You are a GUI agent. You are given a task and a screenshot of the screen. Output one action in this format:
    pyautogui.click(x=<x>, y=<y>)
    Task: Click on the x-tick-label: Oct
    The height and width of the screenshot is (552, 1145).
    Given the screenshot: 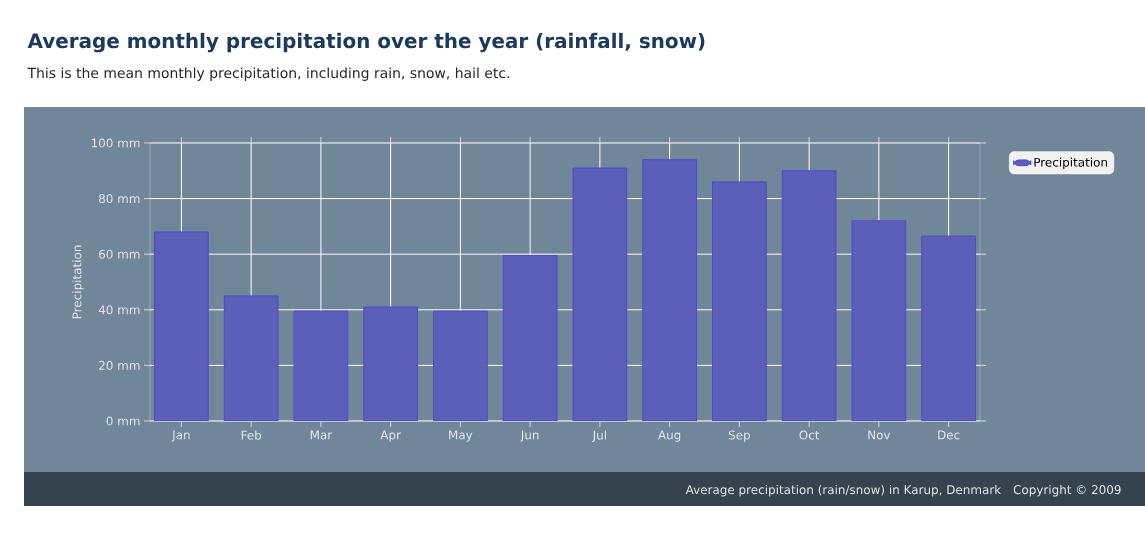 What is the action you would take?
    pyautogui.click(x=809, y=435)
    